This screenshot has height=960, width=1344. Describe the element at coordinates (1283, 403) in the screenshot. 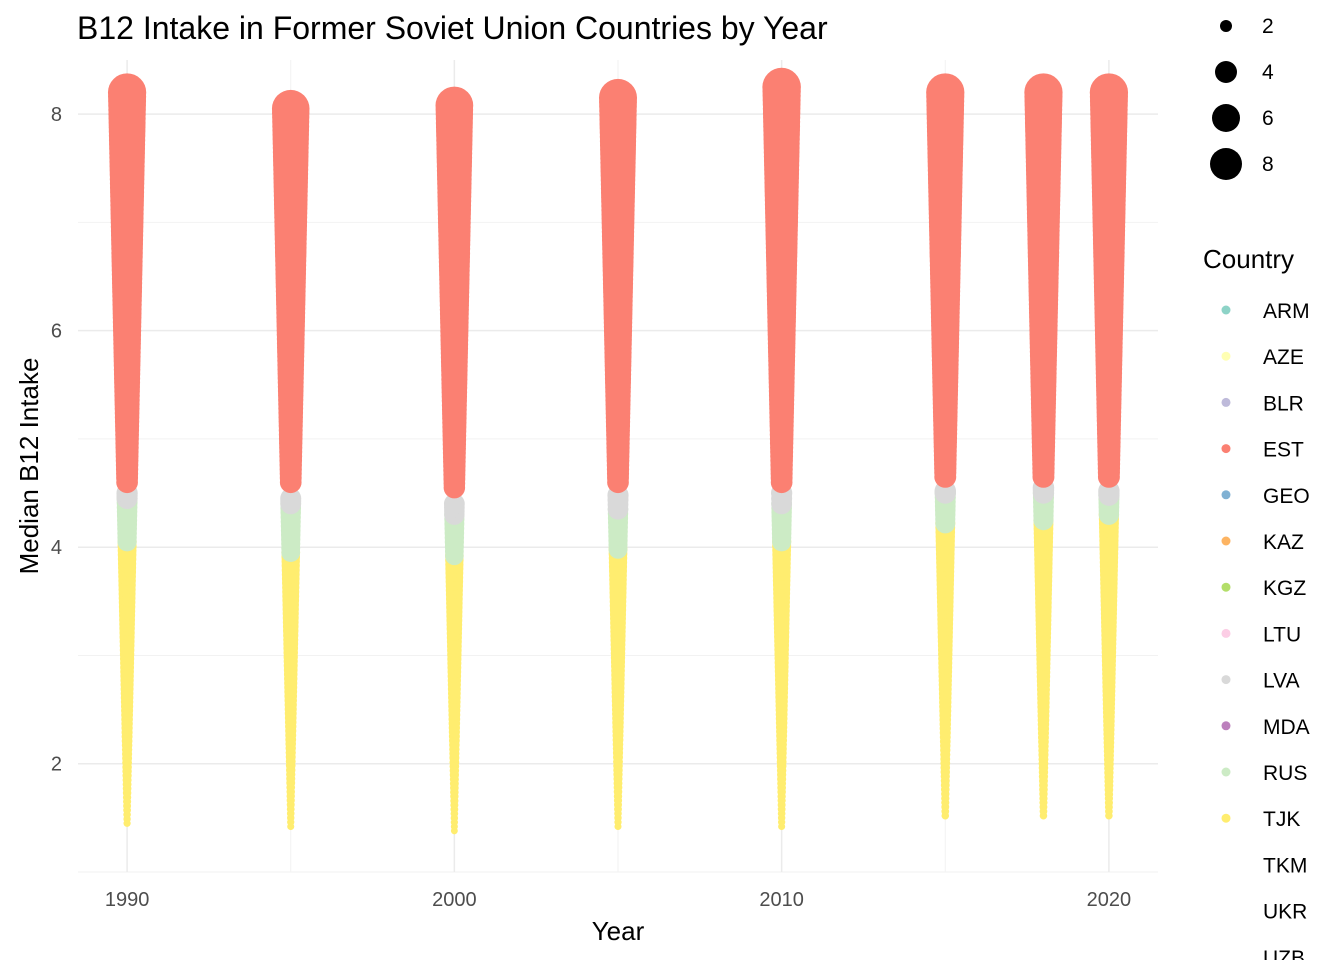

I see `color-legend-label: BLR` at that location.